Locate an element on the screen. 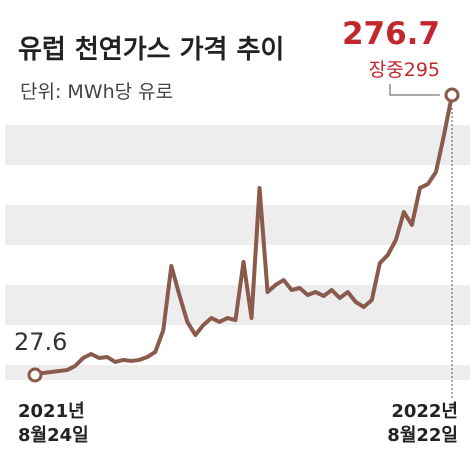 Image resolution: width=474 pixels, height=475 pixels. leader-line is located at coordinates (414, 90).